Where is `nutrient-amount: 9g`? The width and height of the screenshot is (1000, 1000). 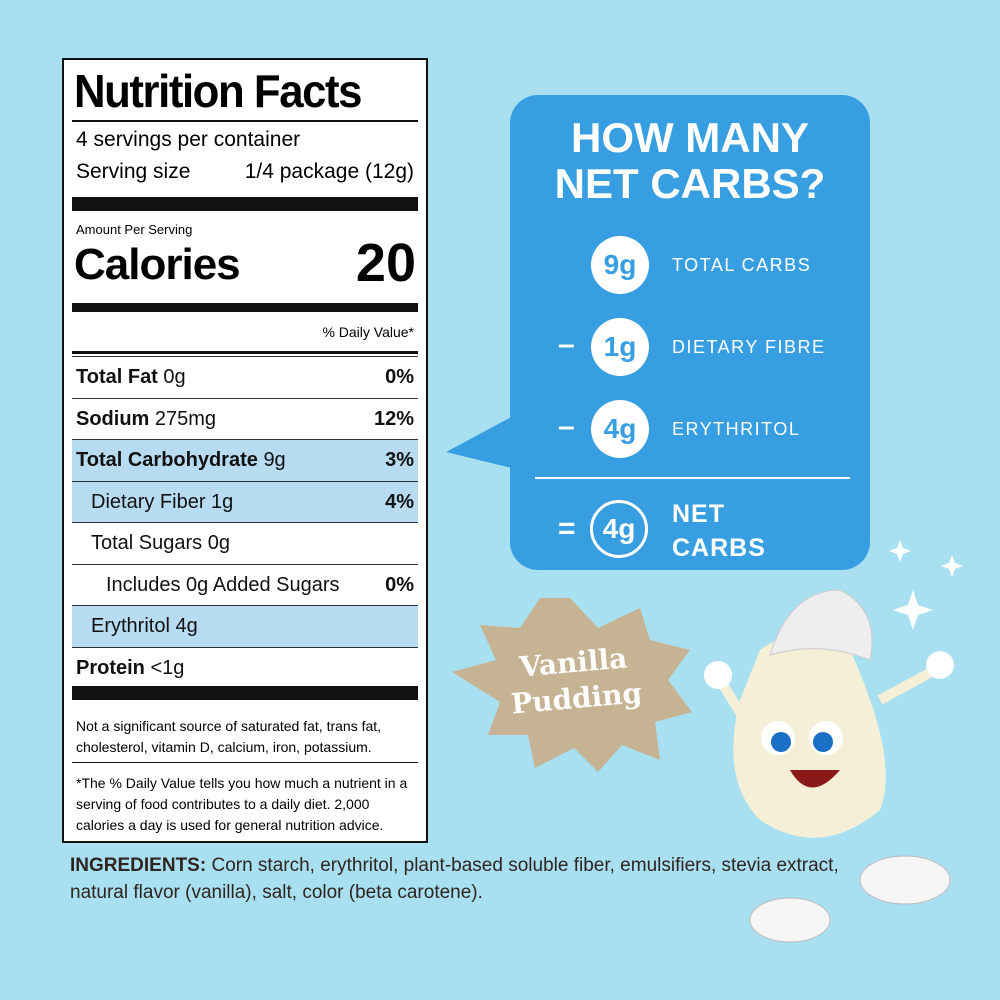
nutrient-amount: 9g is located at coordinates (274, 460).